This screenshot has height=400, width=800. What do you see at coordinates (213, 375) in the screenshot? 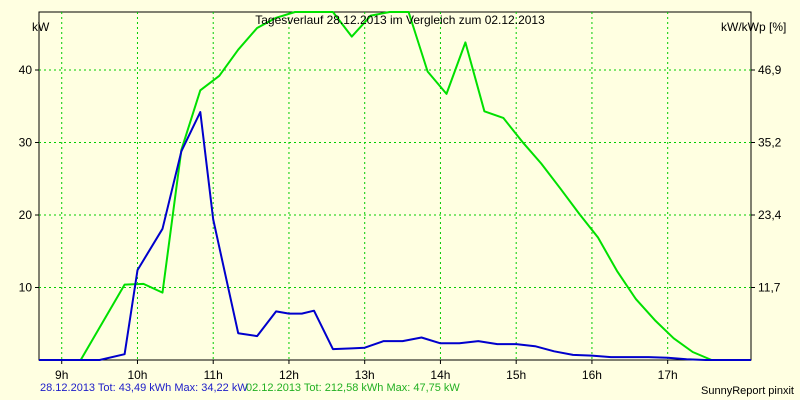
I see `x-tick-label: 11h` at bounding box center [213, 375].